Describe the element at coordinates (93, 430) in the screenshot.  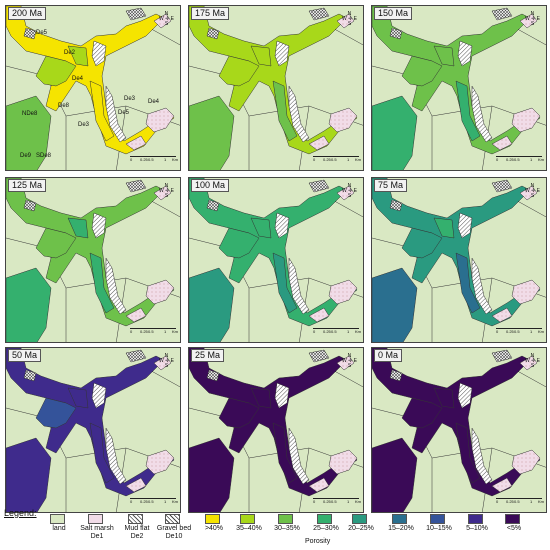
I see `map-panel-50ma: 50 Ma N W ✛ E S 0 0.25 0.5 1 Km` at that location.